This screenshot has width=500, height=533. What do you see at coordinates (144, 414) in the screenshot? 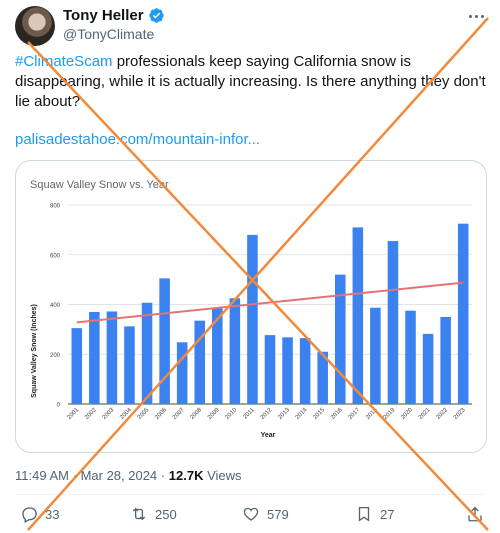
I see `x-tick-label: 2005` at bounding box center [144, 414].